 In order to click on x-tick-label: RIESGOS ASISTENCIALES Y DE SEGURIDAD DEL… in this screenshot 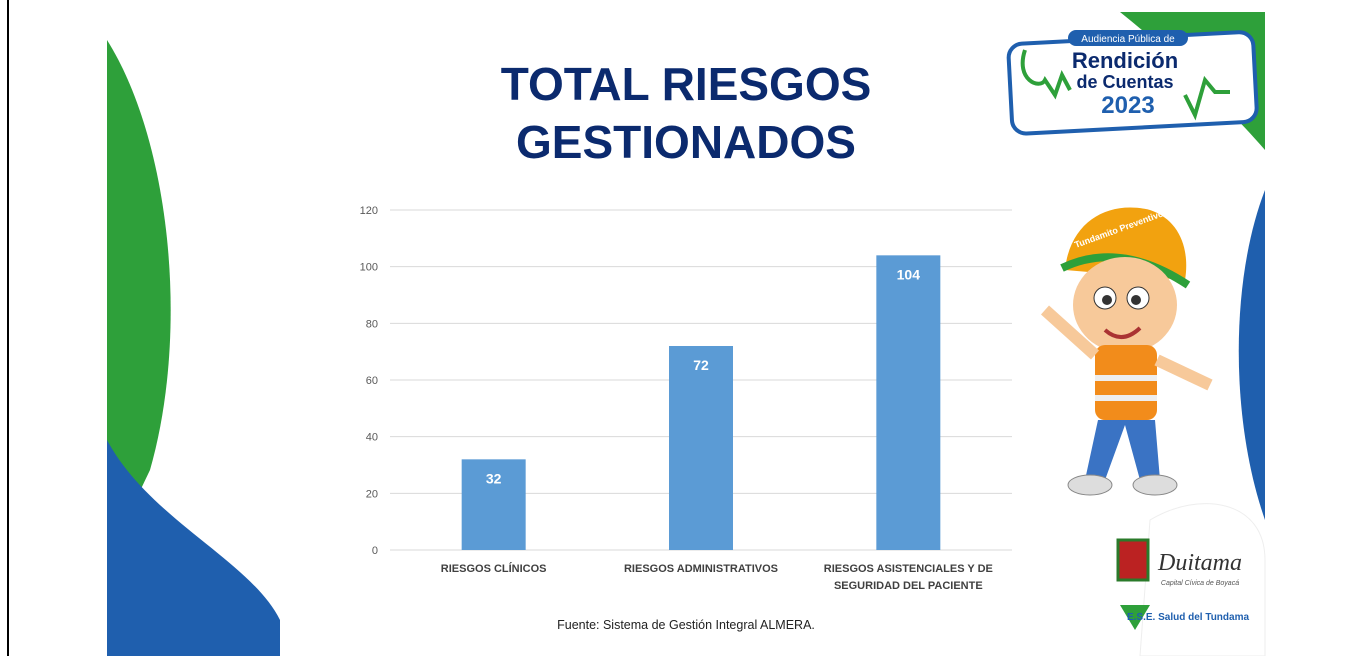, I will do `click(908, 577)`.